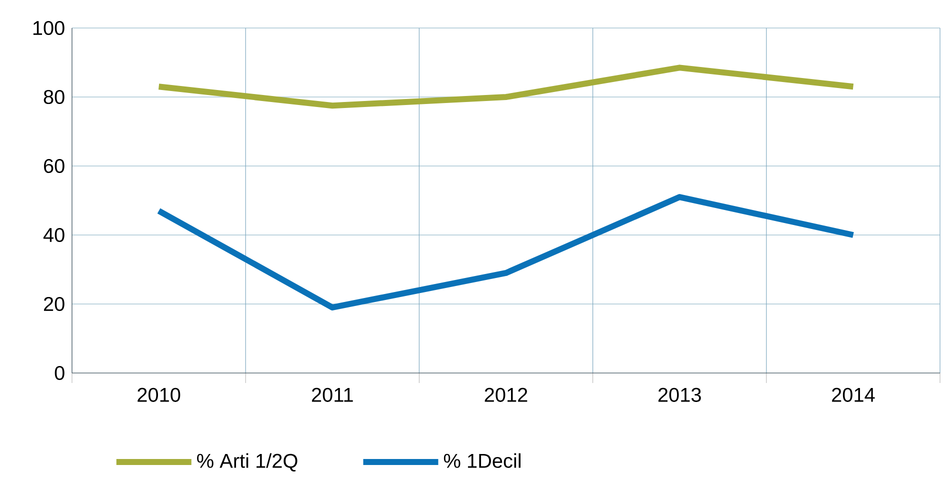 The height and width of the screenshot is (491, 944). Describe the element at coordinates (332, 395) in the screenshot. I see `x-tick-label: 2011` at that location.